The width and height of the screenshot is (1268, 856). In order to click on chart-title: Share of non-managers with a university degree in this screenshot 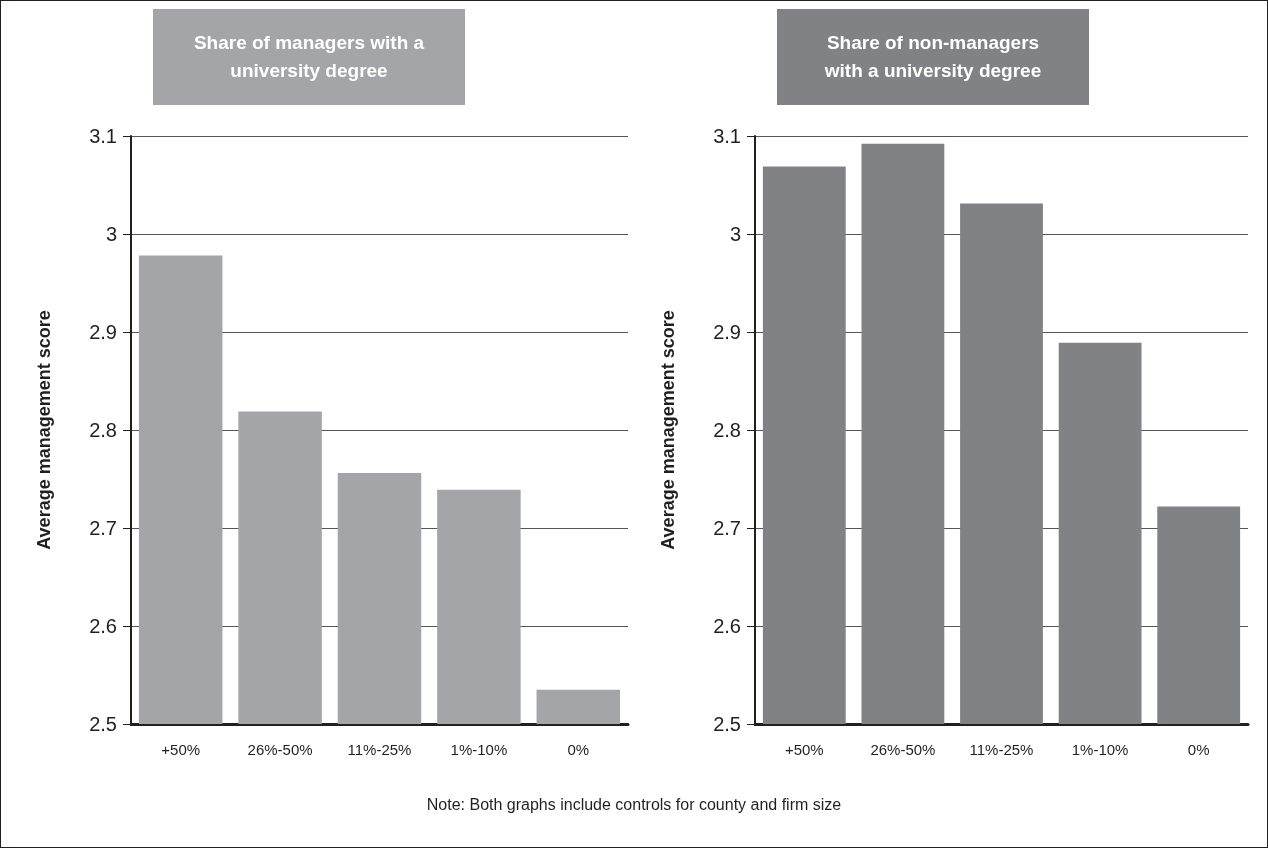, I will do `click(933, 57)`.